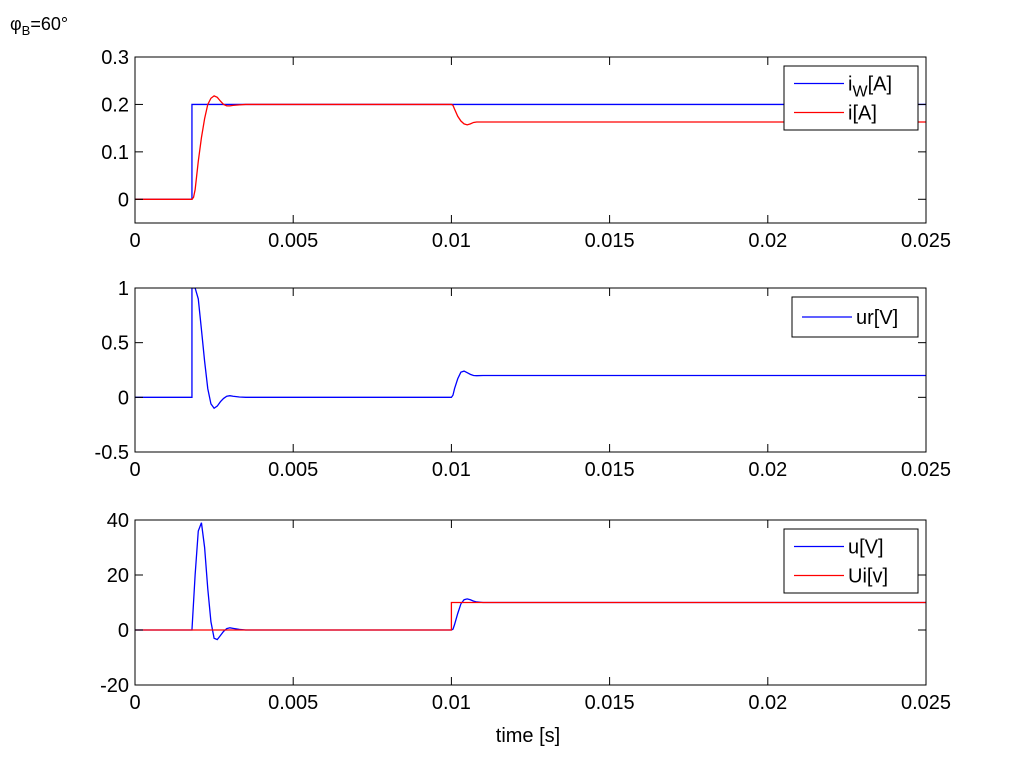  I want to click on legend: u[V] Ui[v], so click(851, 561).